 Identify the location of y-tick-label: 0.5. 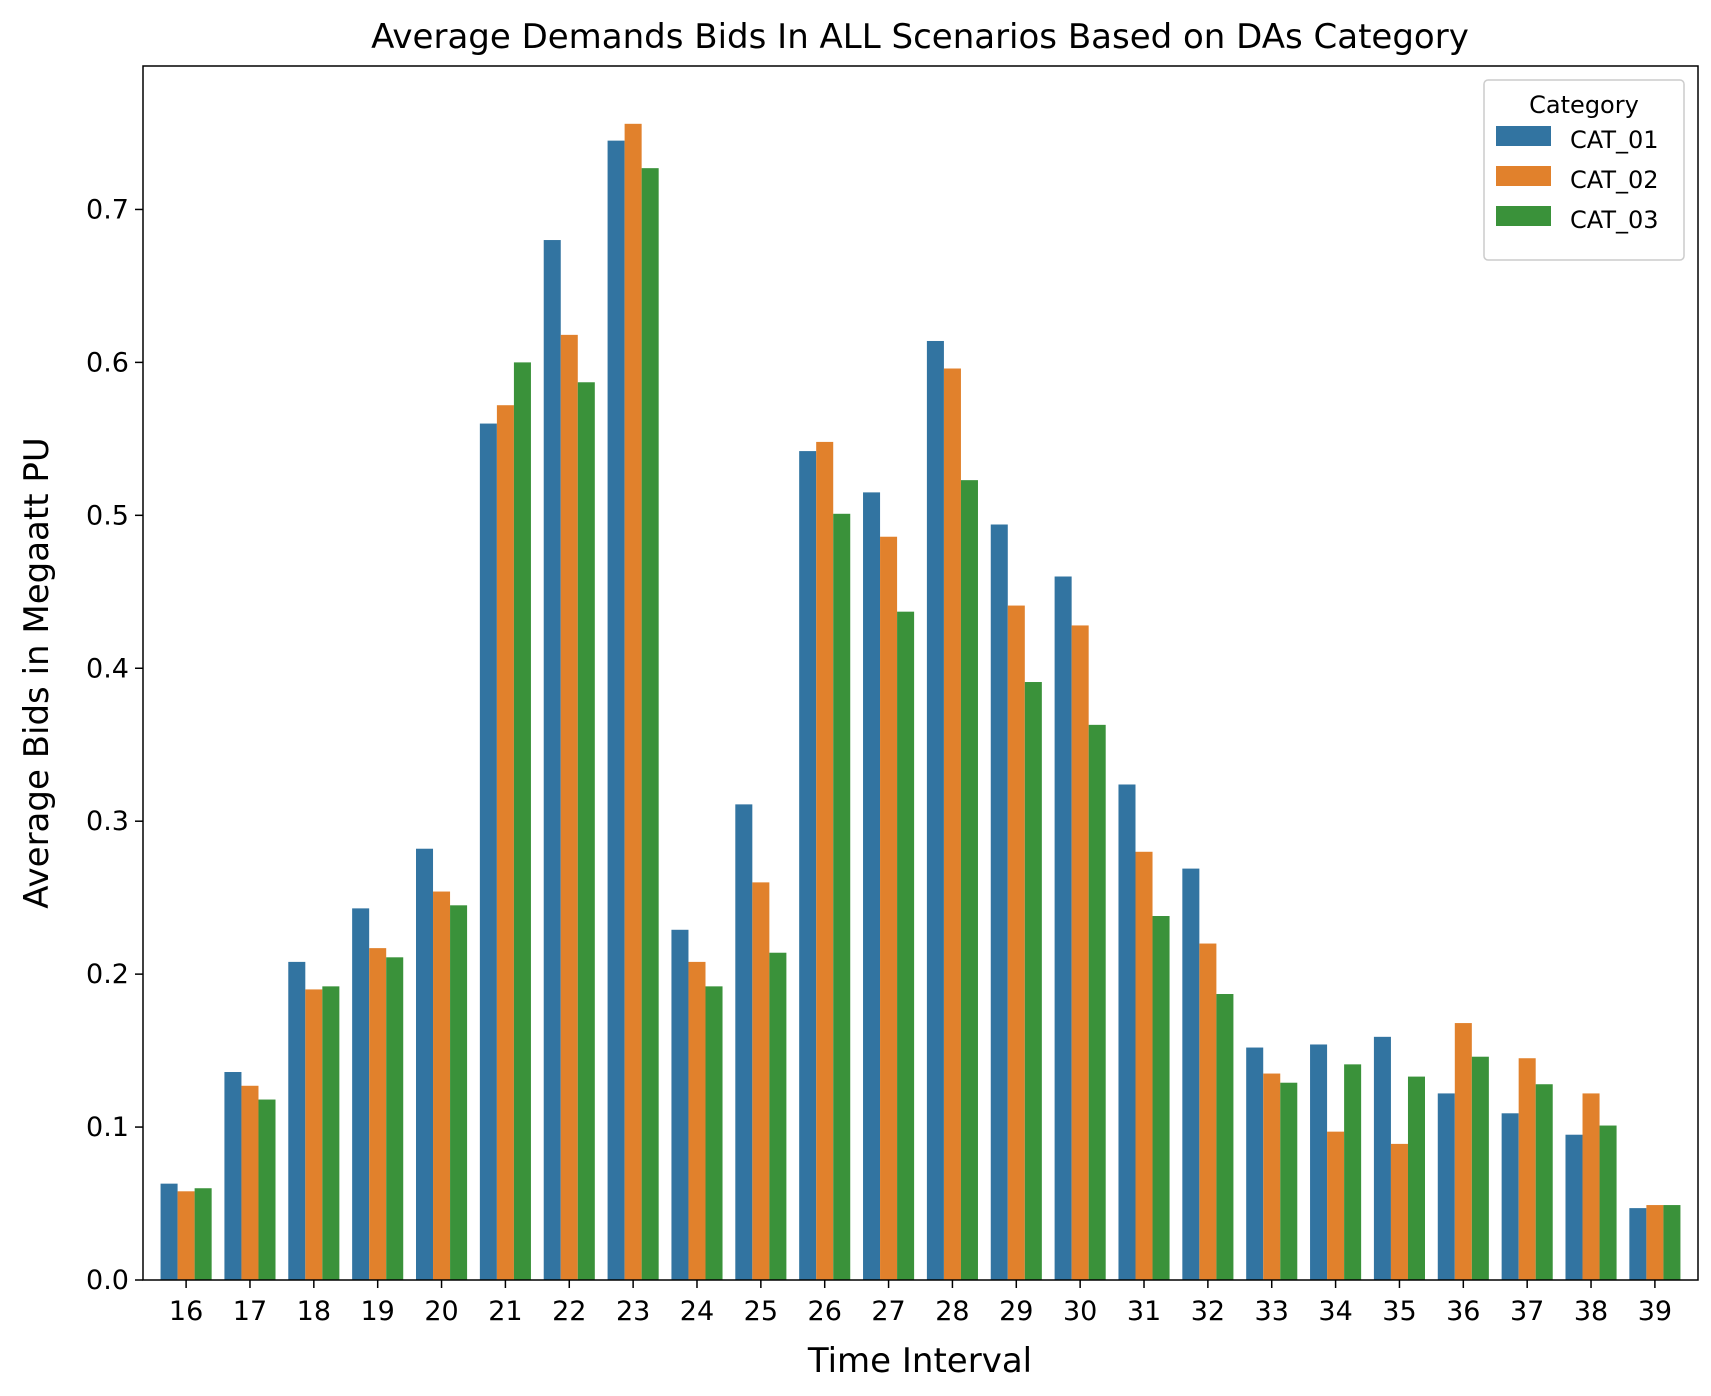
(107, 515).